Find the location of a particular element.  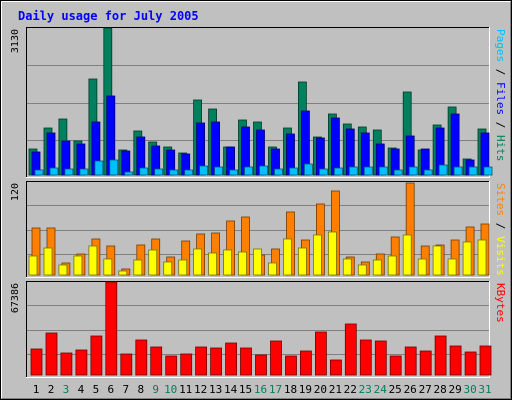

x-tick-label-day-16: 16 is located at coordinates (260, 389).